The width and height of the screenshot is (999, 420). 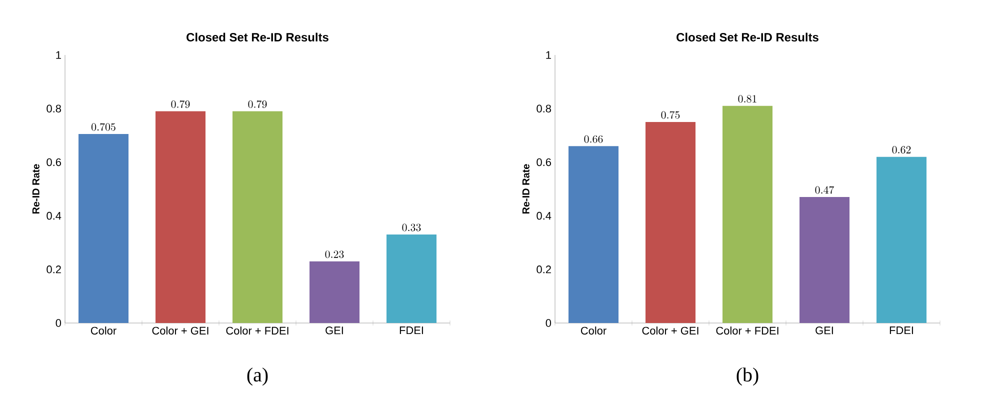 I want to click on data-label: 0.66, so click(x=593, y=139).